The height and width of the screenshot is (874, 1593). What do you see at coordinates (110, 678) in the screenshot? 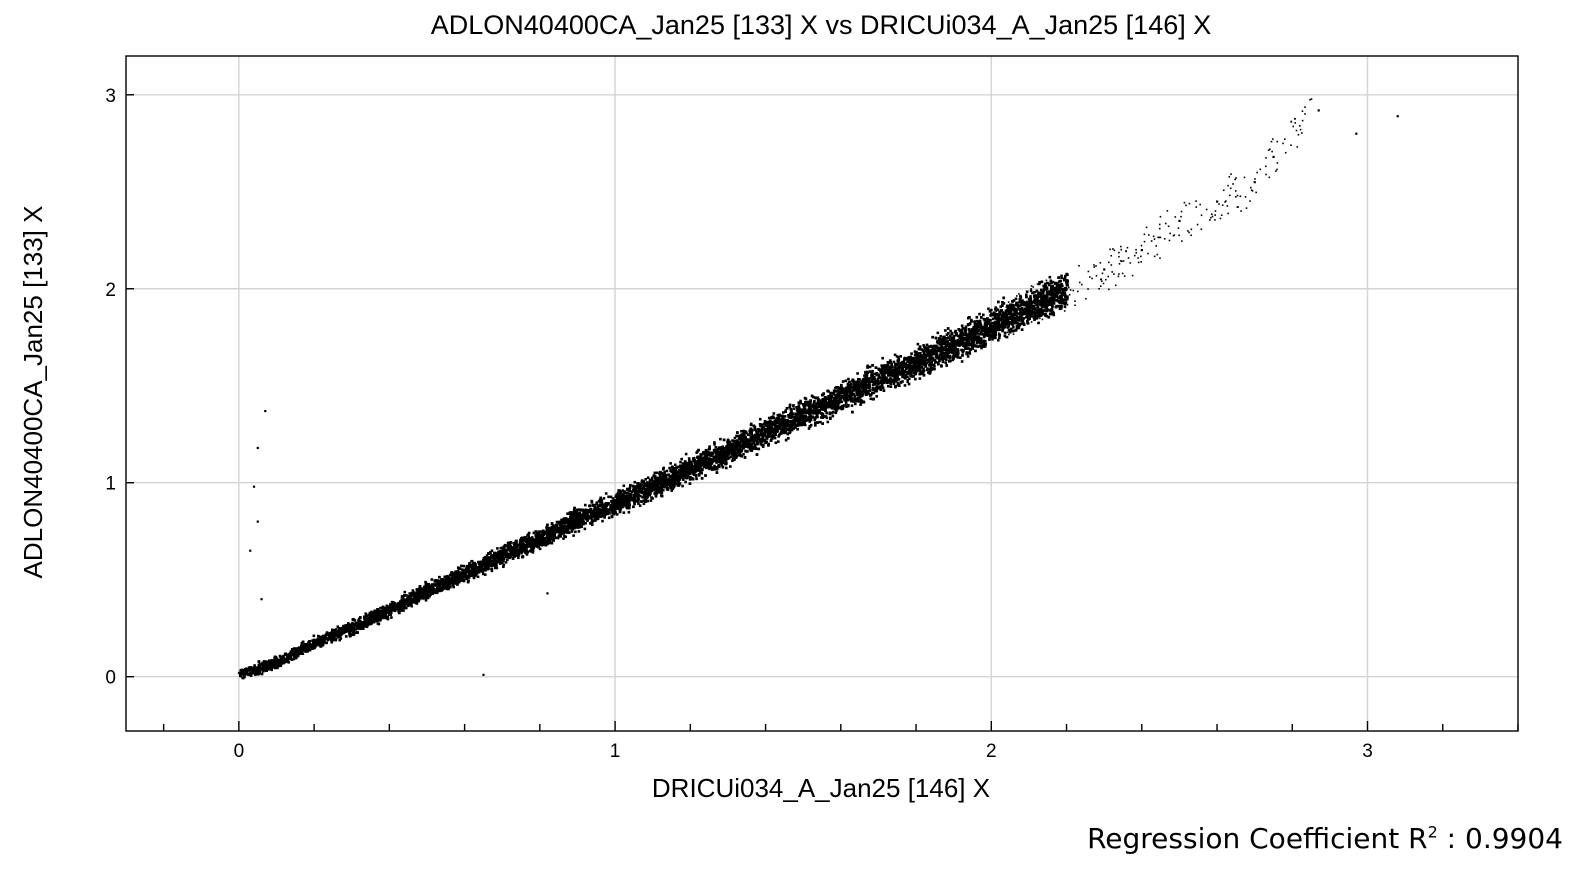
I see `y-tick-label: 0` at bounding box center [110, 678].